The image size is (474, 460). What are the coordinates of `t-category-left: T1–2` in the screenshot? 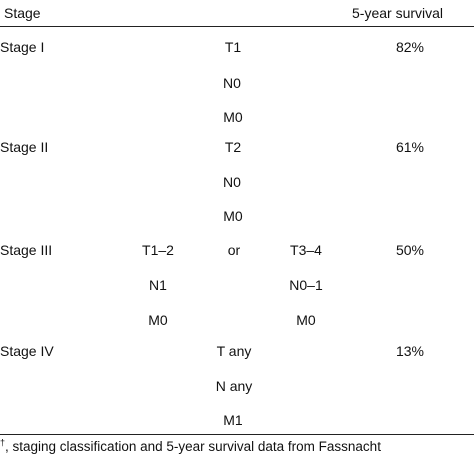 It's located at (158, 250).